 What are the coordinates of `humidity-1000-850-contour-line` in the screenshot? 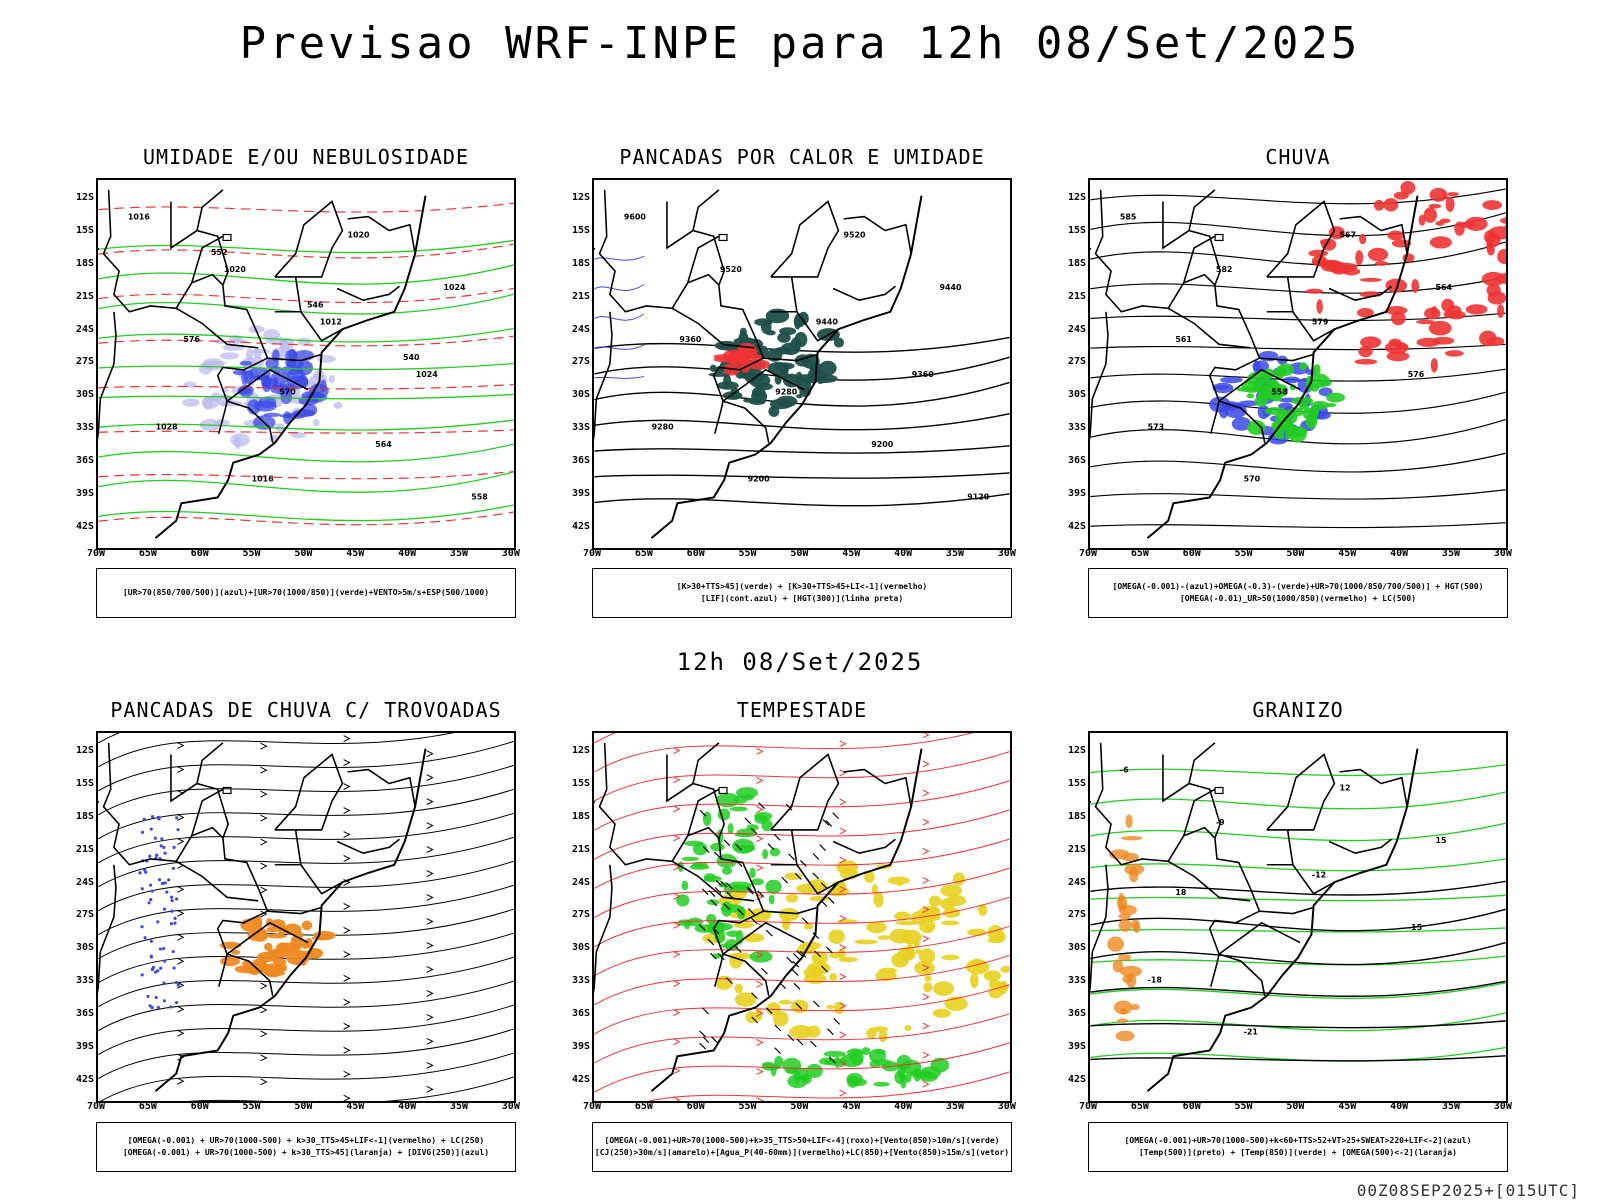 It's located at (306, 274).